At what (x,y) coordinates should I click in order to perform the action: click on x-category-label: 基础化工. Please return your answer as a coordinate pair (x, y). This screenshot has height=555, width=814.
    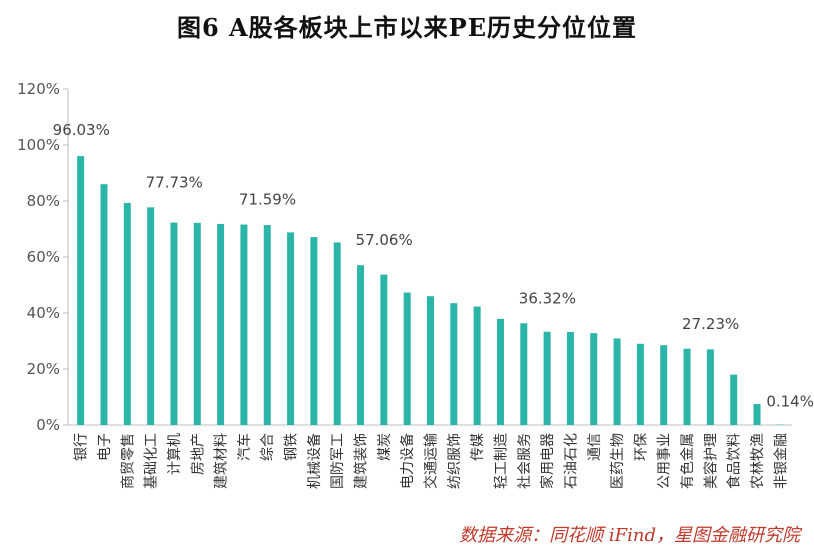
    Looking at the image, I should click on (151, 461).